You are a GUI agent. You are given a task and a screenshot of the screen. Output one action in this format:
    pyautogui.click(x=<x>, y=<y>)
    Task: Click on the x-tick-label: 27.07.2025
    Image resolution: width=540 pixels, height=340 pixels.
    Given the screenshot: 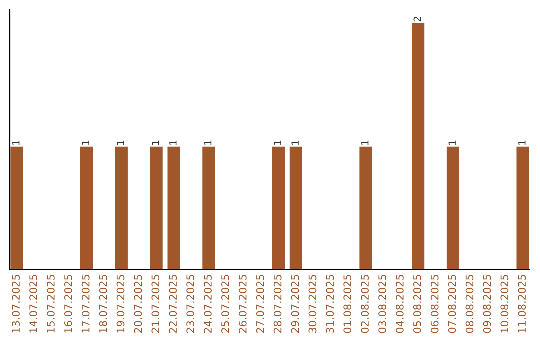 What is the action you would take?
    pyautogui.click(x=260, y=304)
    